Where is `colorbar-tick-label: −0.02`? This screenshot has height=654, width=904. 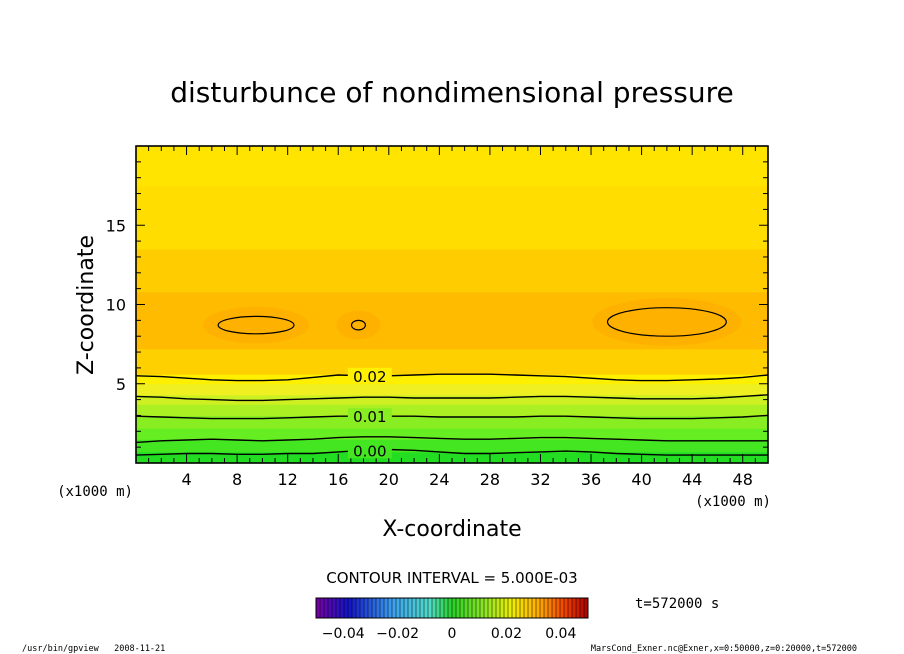
colorbar-tick-label: −0.02 is located at coordinates (397, 634).